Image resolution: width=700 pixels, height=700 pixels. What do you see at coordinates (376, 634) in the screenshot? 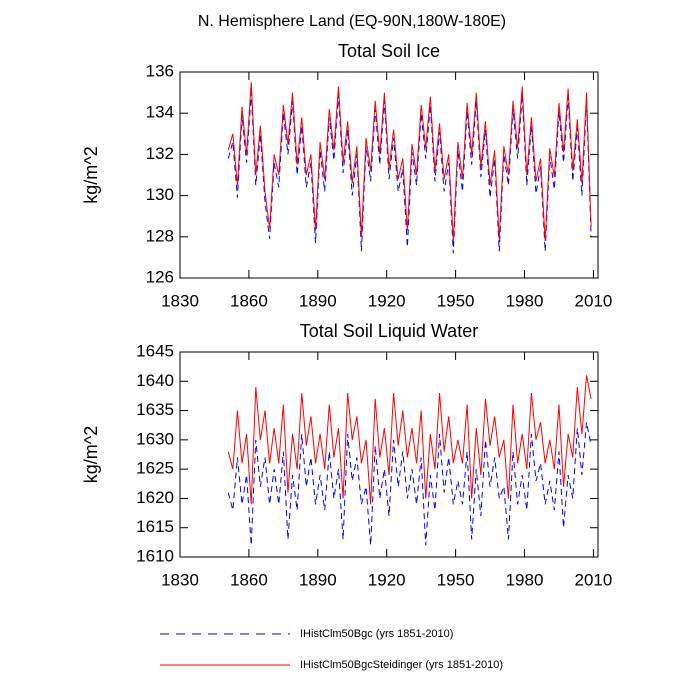
I see `legend-label: IHistClm50Bgc (yrs 1851-2010)` at bounding box center [376, 634].